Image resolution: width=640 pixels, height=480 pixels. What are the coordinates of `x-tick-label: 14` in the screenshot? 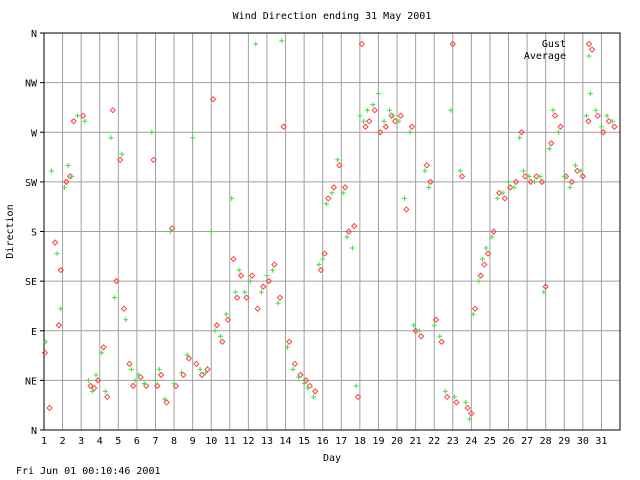 It's located at (286, 441).